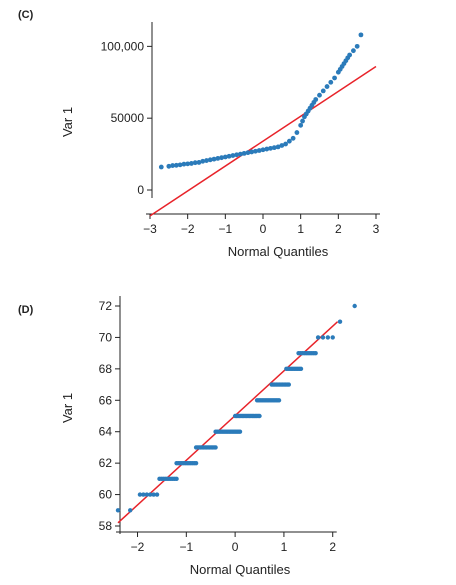  What do you see at coordinates (67, 122) in the screenshot?
I see `panel-c-y-axis-label: Var 1` at bounding box center [67, 122].